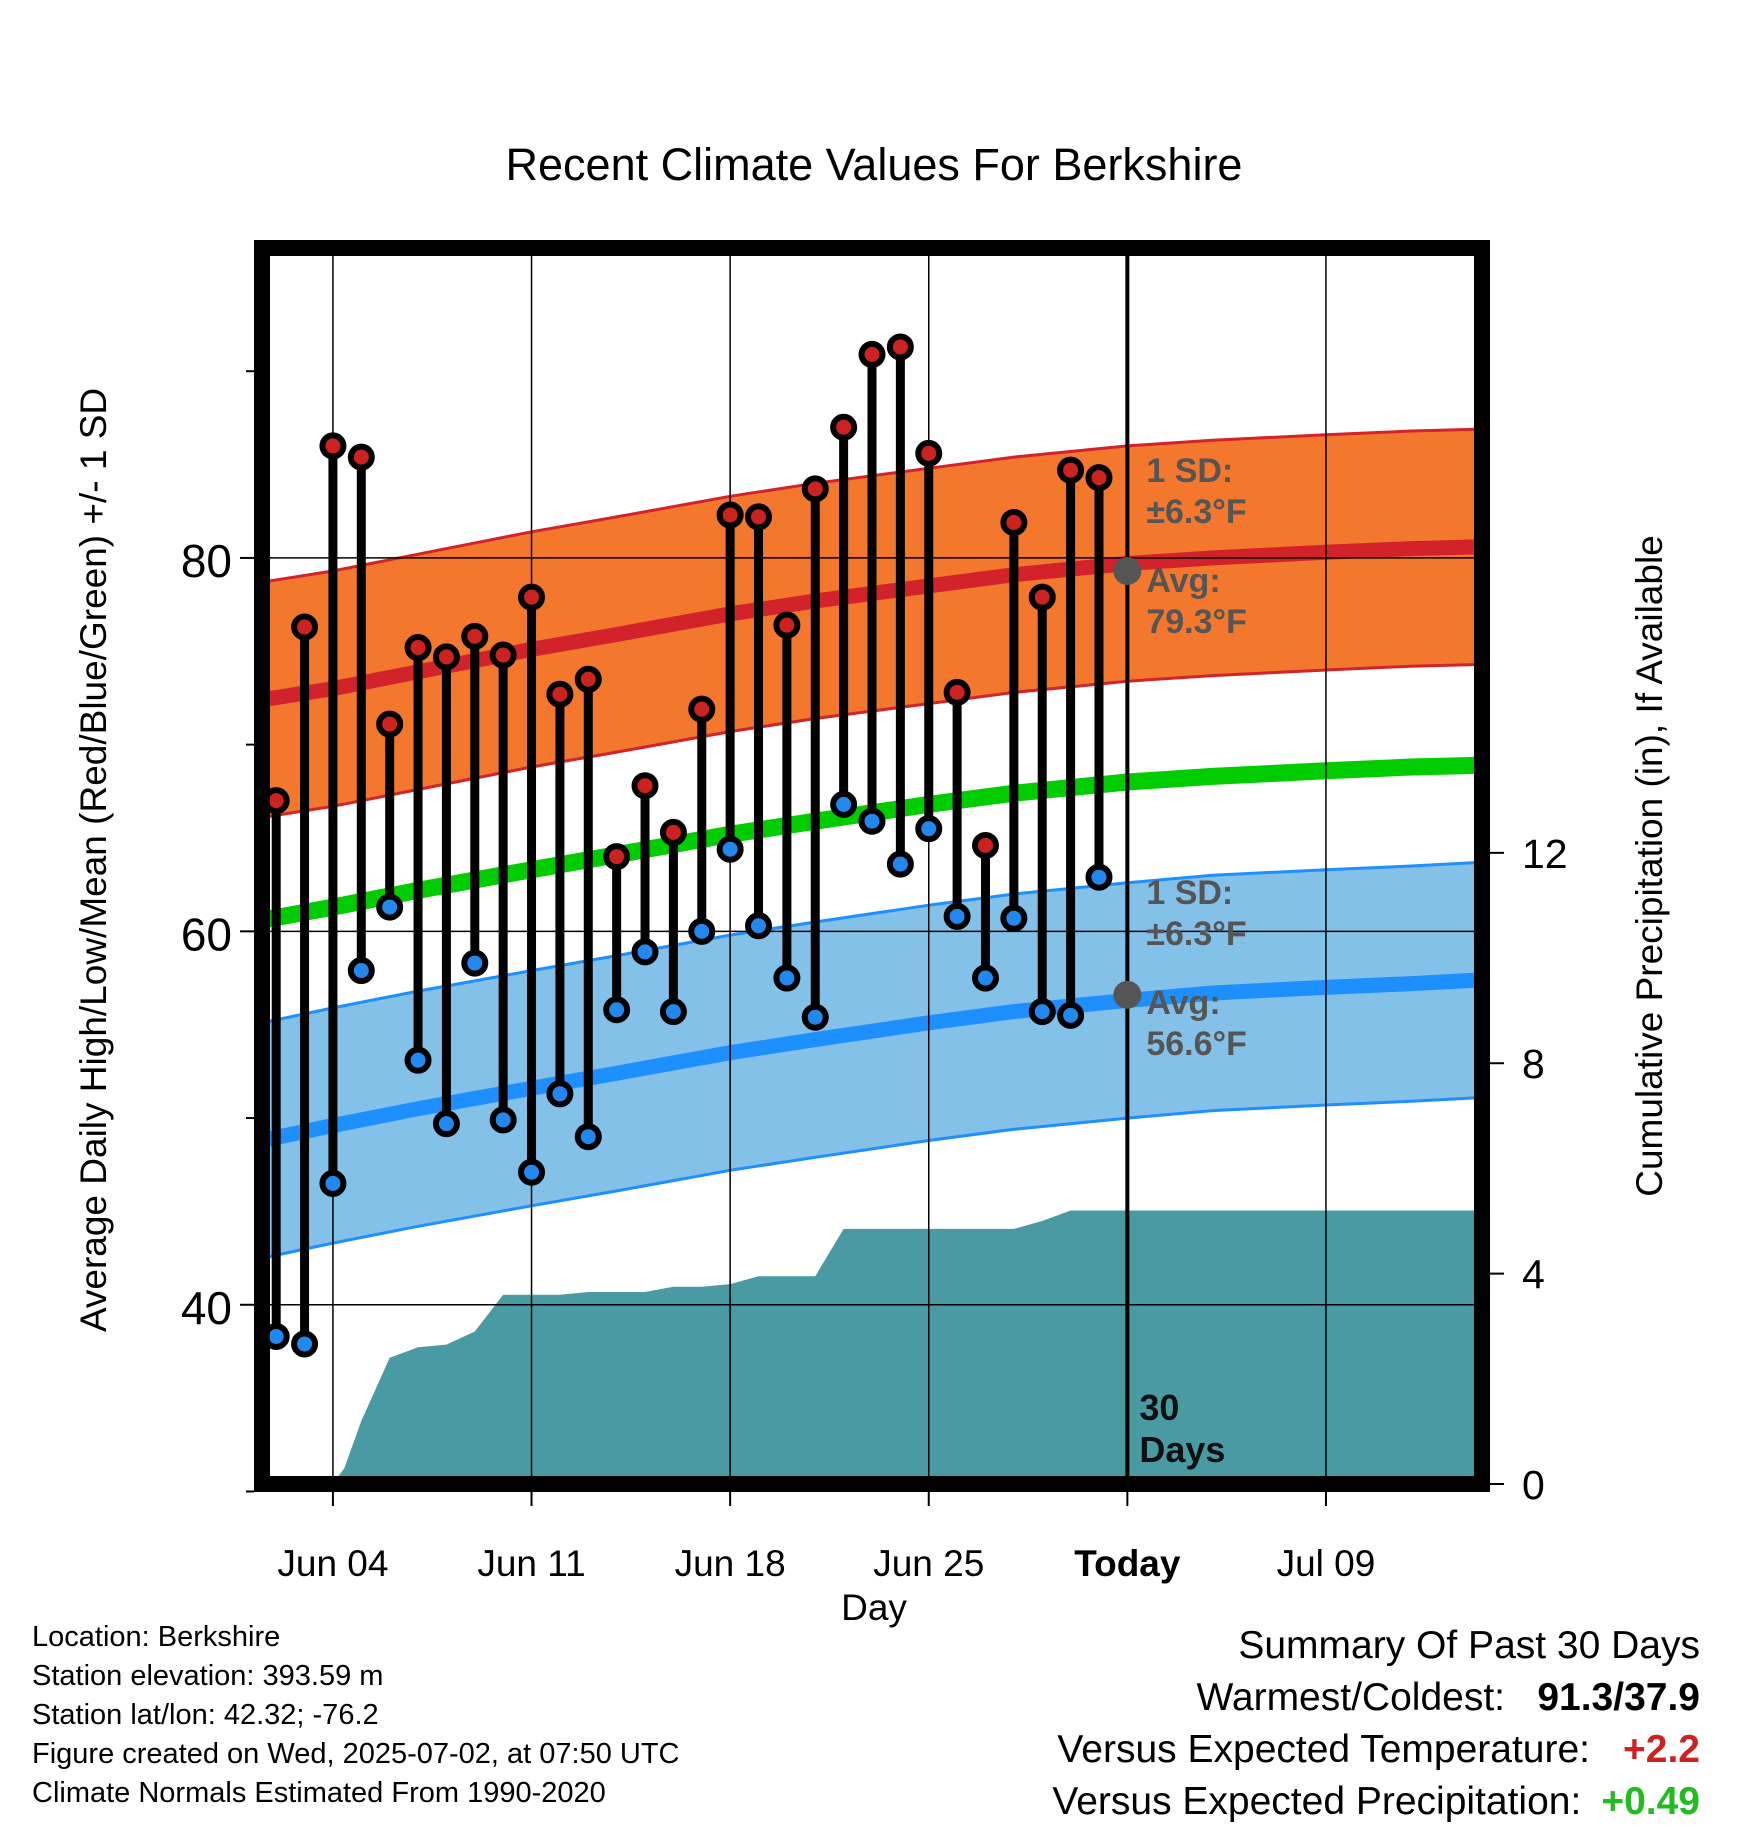 Image resolution: width=1748 pixels, height=1828 pixels. I want to click on period-annotation-number: 30, so click(1159, 1407).